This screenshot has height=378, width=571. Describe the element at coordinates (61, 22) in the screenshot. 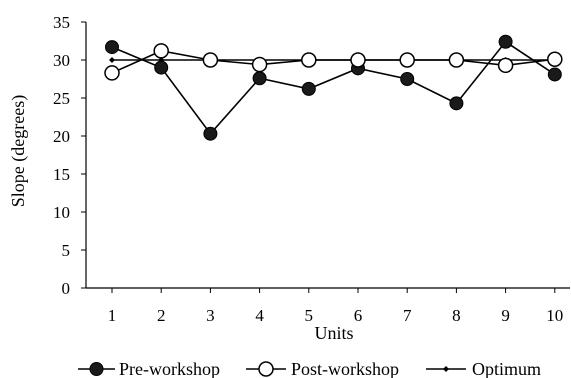

I see `y-tick-label: 35` at that location.